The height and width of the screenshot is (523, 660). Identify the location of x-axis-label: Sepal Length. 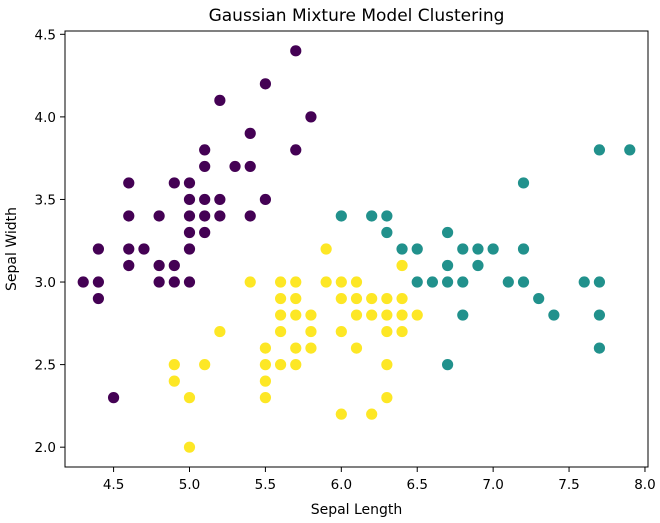
(357, 510).